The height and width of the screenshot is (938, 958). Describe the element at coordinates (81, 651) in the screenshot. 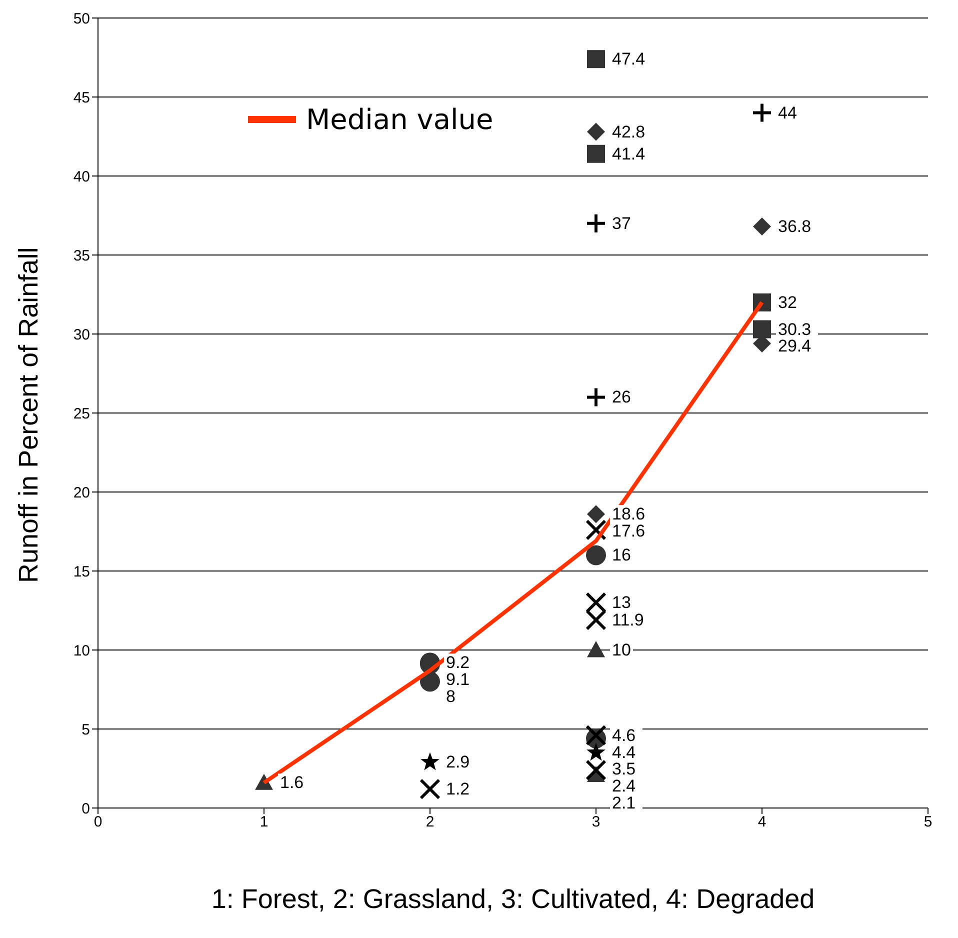

I see `y-tick-label: 10` at that location.